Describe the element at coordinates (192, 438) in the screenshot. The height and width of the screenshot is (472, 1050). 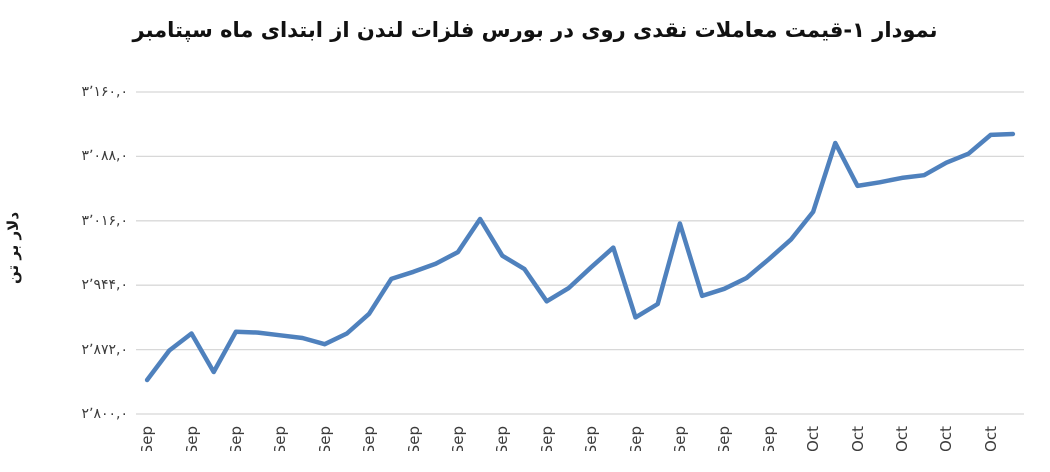
I see `x-tick-label: 03-Sep` at that location.